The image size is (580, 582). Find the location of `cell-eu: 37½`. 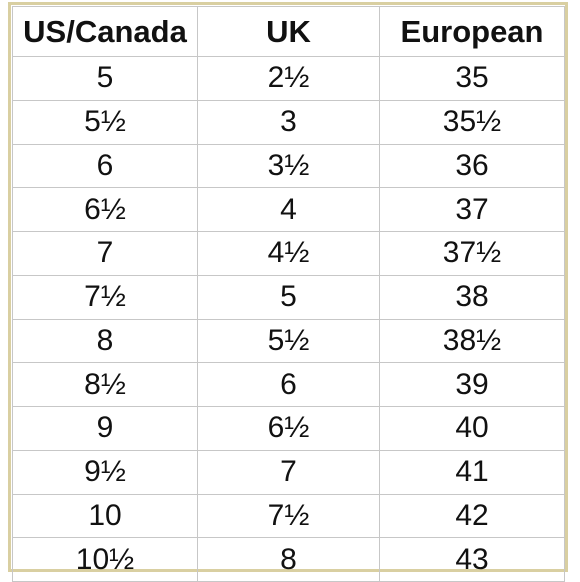

cell-eu: 37½ is located at coordinates (472, 253).